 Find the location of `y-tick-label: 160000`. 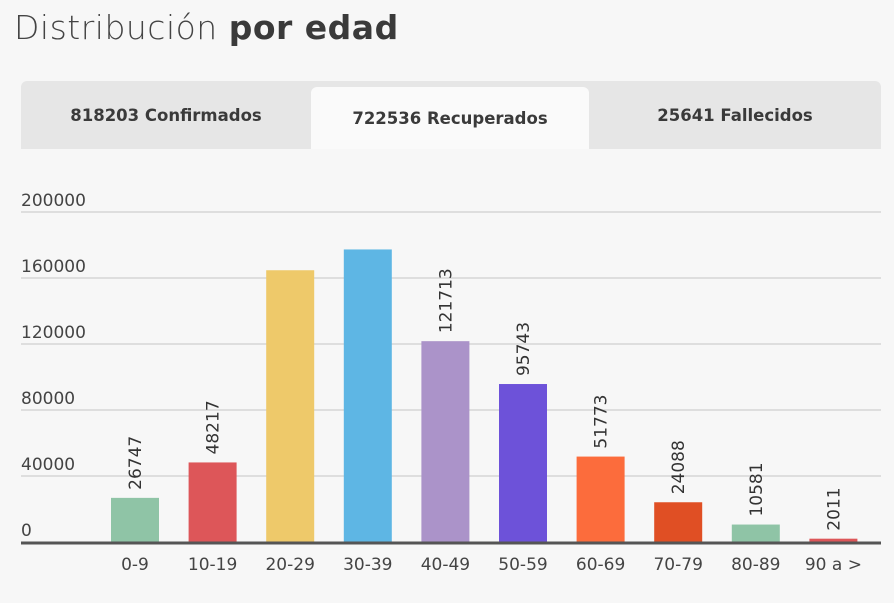

y-tick-label: 160000 is located at coordinates (53, 267).